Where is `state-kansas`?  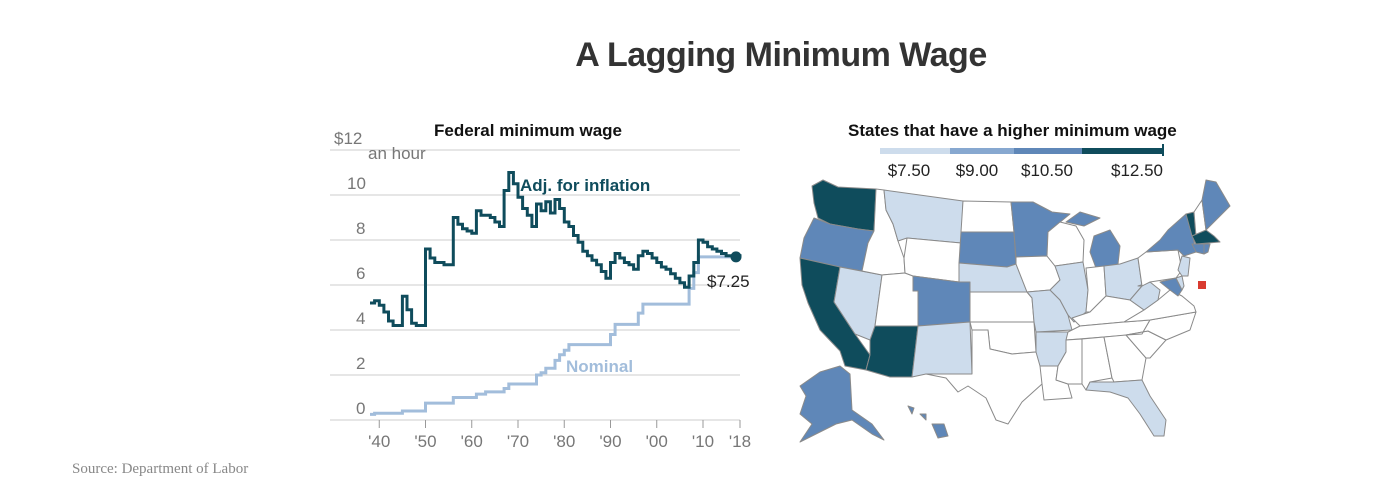
state-kansas is located at coordinates (1002, 307).